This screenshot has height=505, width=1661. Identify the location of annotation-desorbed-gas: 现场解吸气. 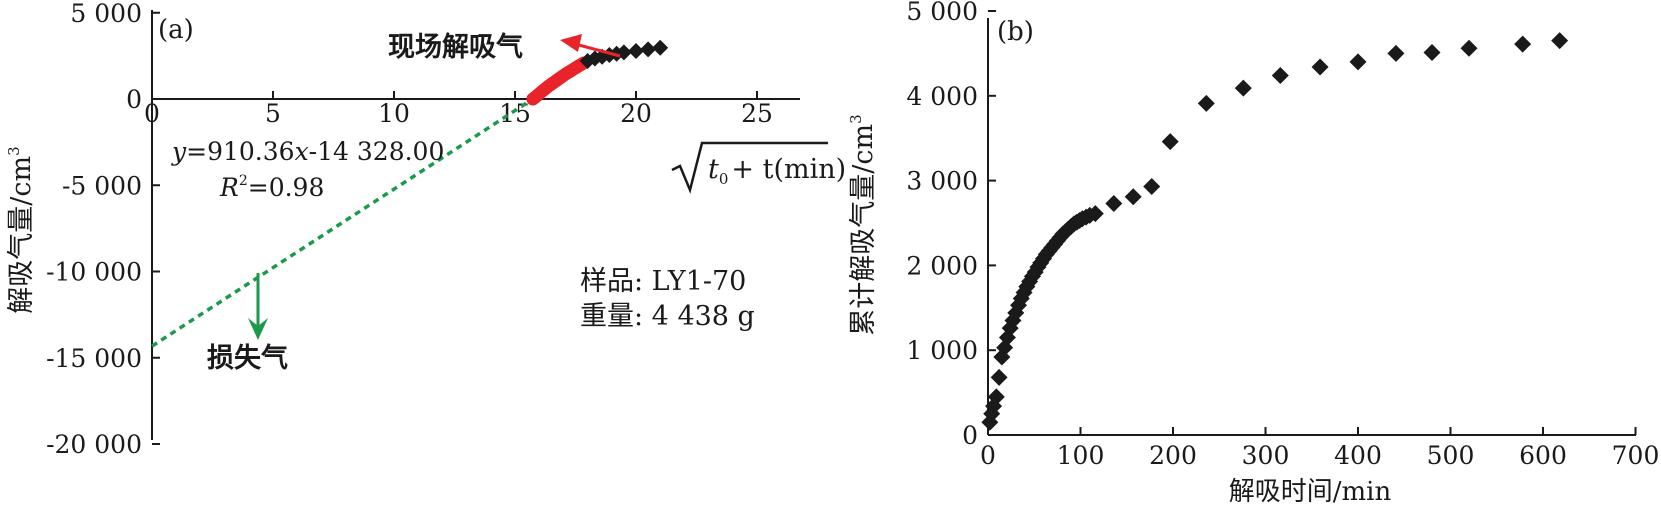
(455, 47).